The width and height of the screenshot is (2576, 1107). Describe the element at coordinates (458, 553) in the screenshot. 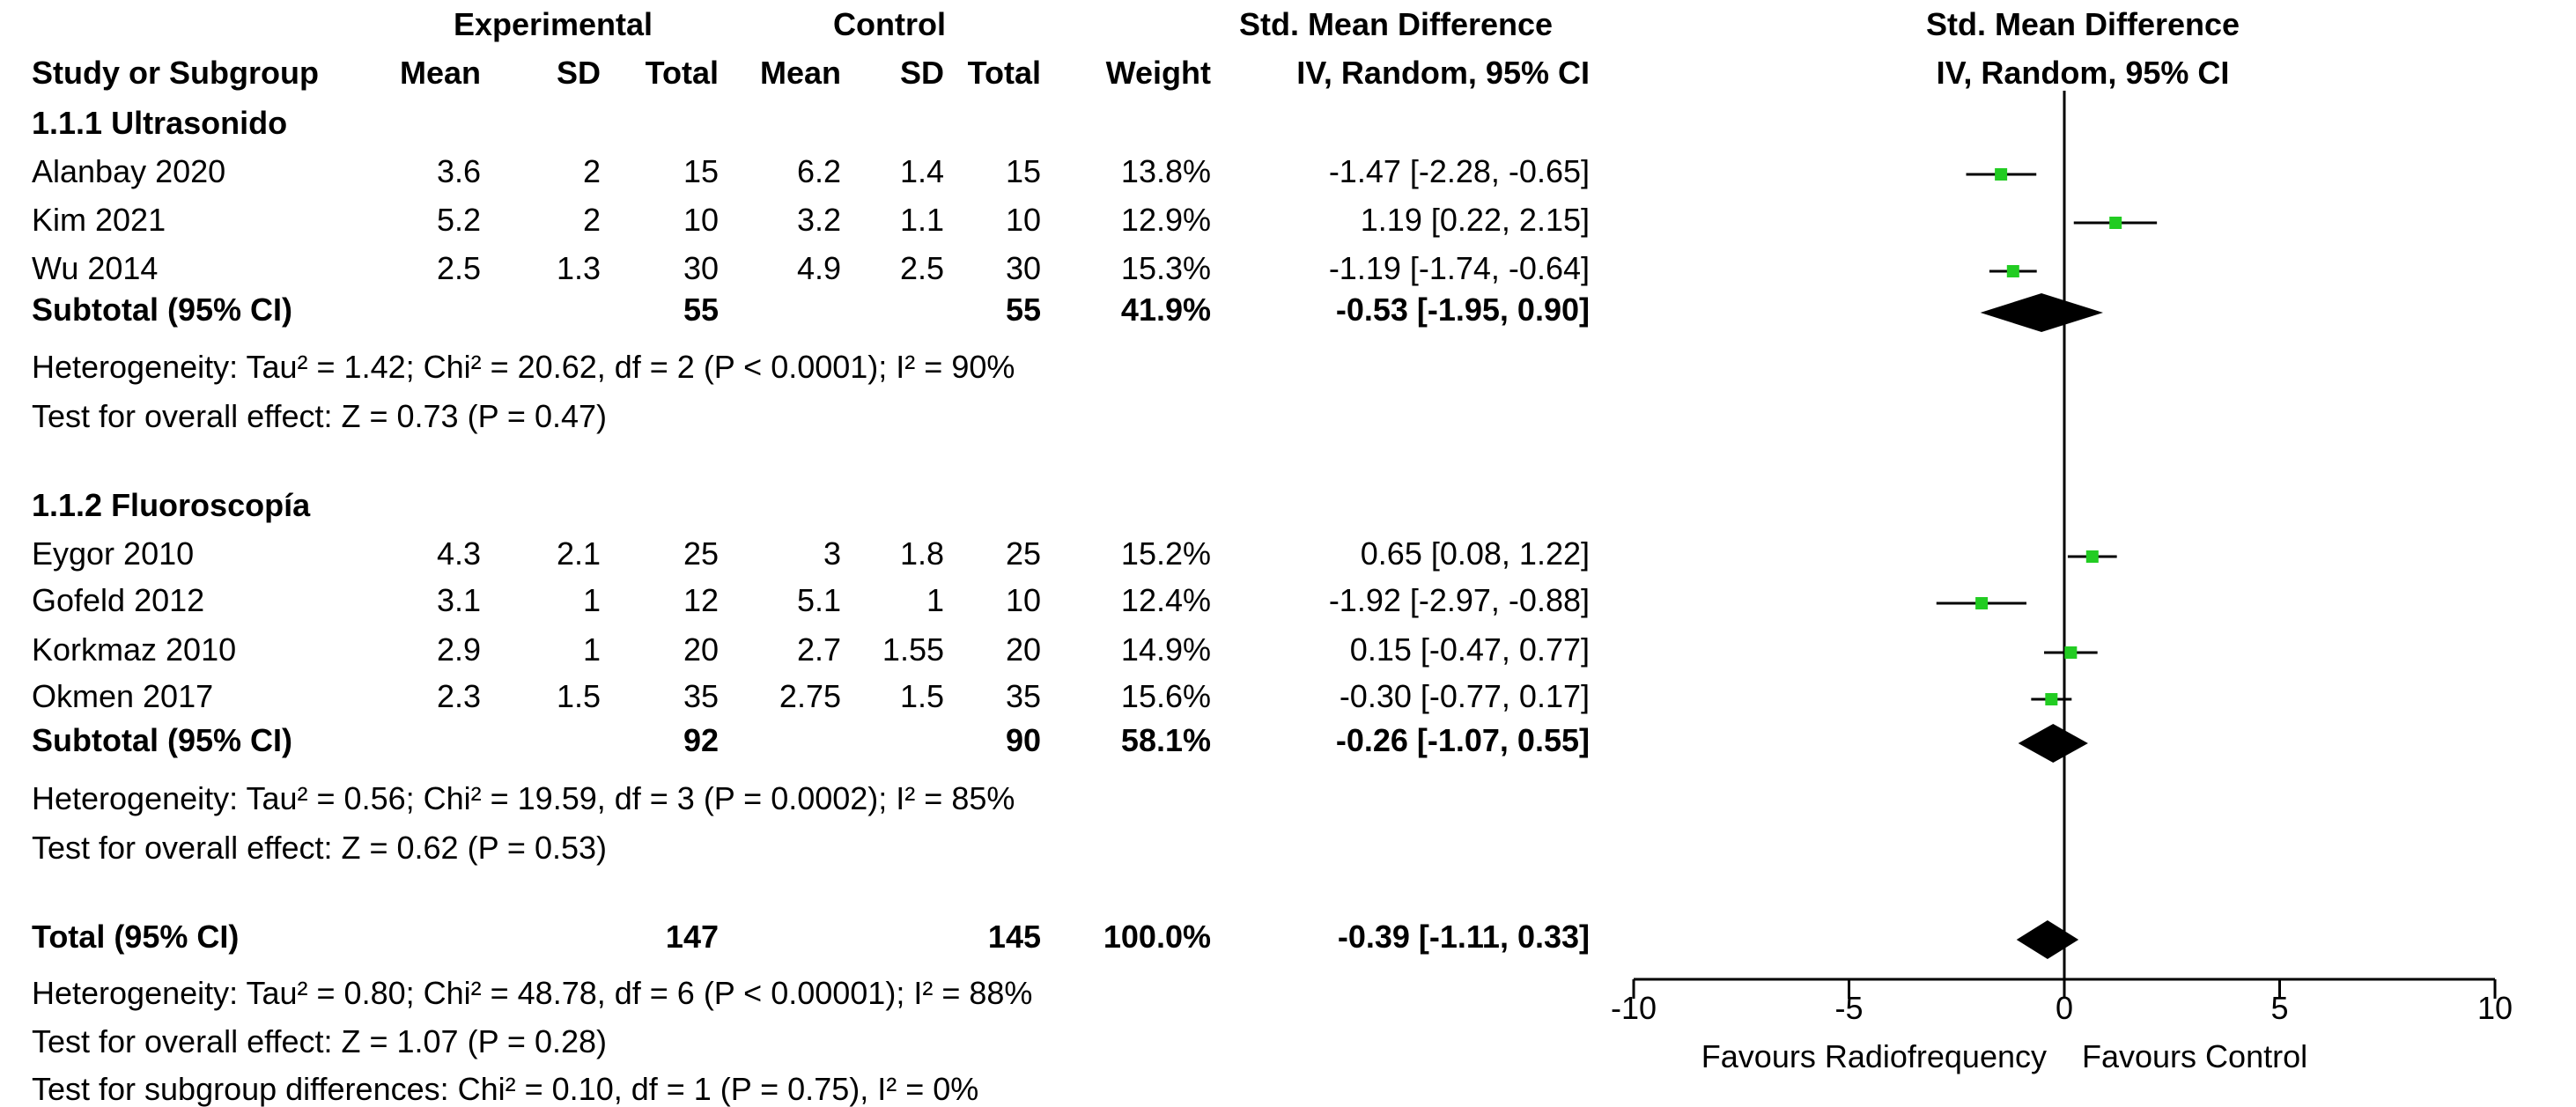

I see `exp-mean: 4.3` at that location.